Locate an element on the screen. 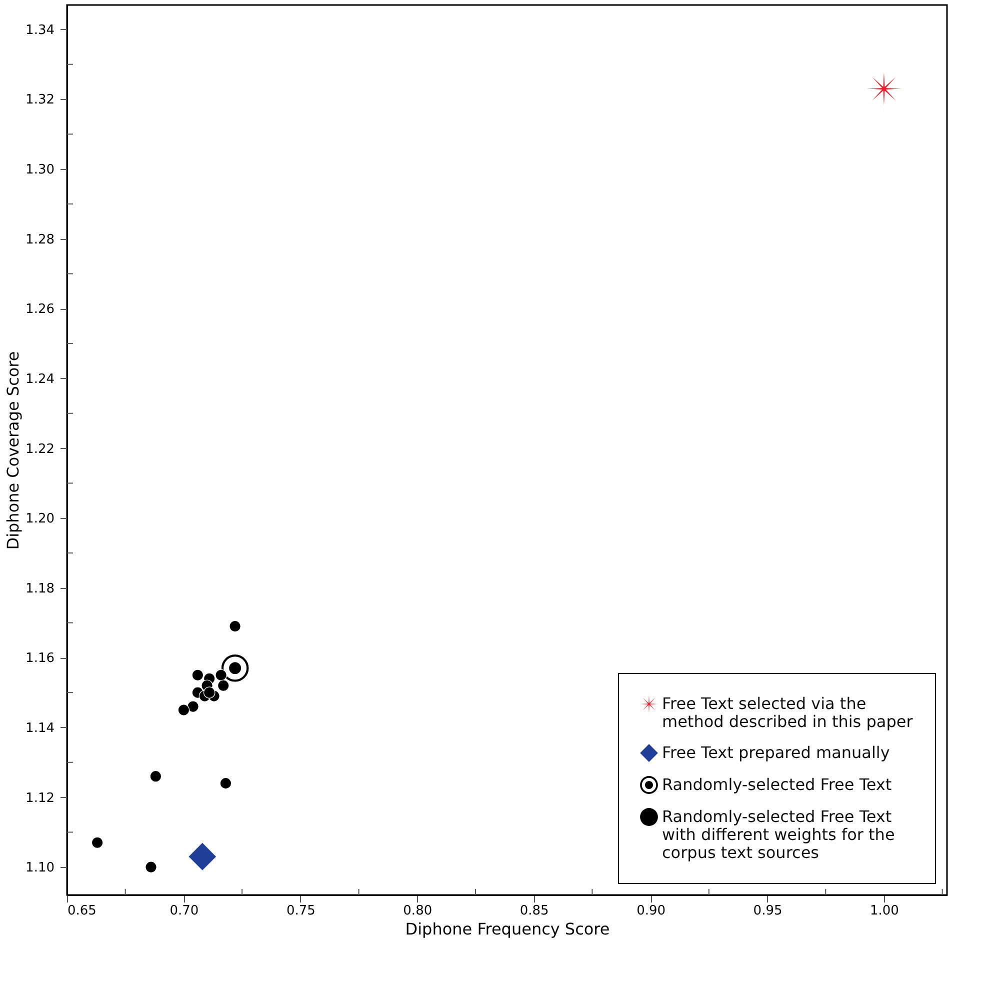 This screenshot has height=995, width=984. x-tick-label: 0.85 is located at coordinates (534, 911).